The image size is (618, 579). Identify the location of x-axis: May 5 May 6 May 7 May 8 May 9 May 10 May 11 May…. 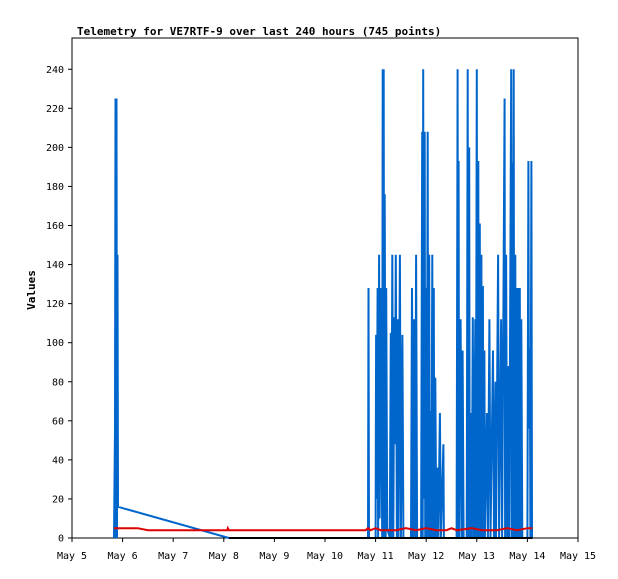
(326, 550).